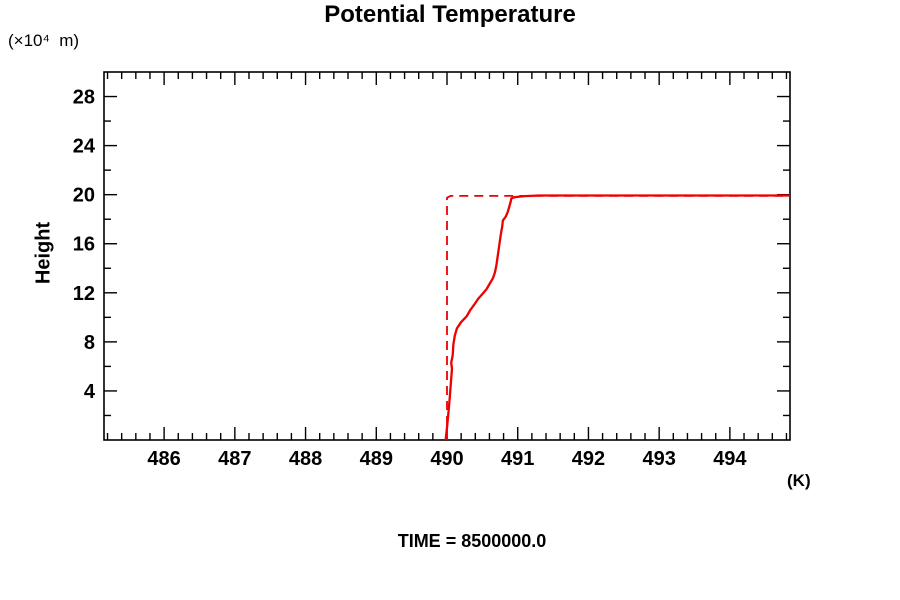 The height and width of the screenshot is (600, 900). I want to click on chart-title: Potential Temperature, so click(450, 14).